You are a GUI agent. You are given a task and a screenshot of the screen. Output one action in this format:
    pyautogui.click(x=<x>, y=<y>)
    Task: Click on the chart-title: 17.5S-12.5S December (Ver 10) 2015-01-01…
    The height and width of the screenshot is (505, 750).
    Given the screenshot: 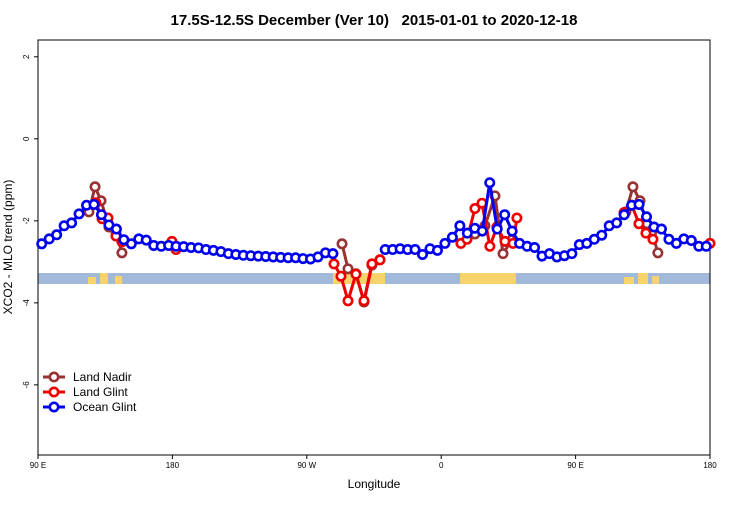 What is the action you would take?
    pyautogui.click(x=374, y=20)
    